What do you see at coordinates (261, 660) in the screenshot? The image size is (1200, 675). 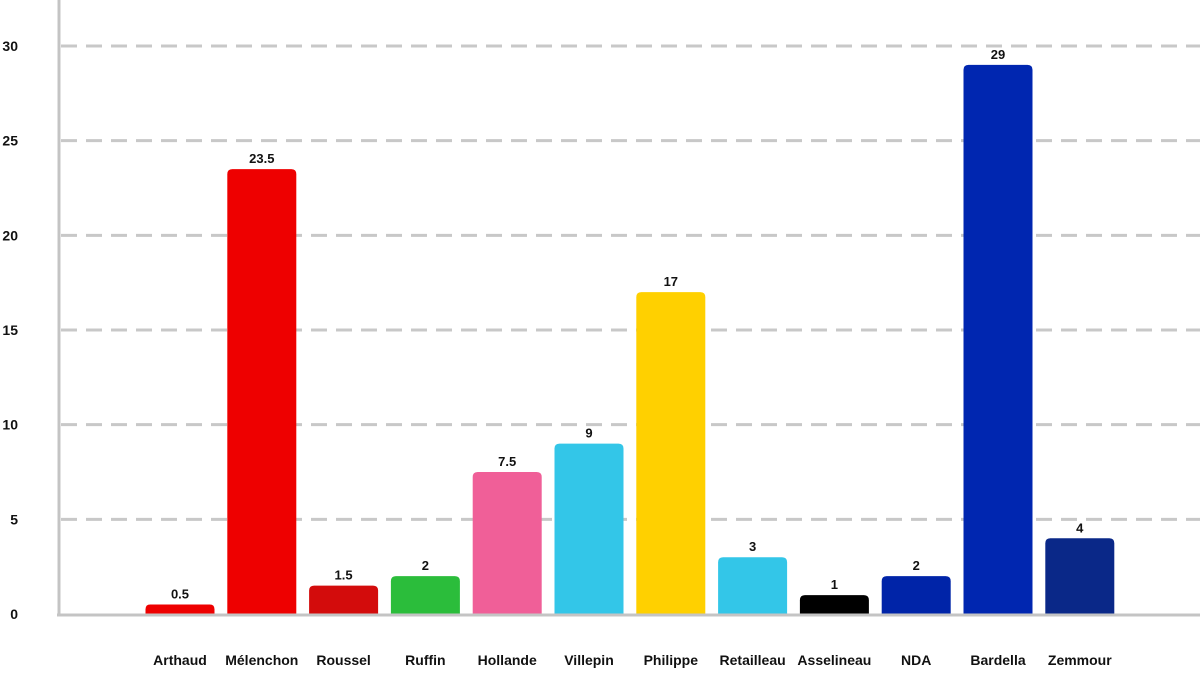 I see `x-tick-label: Mélenchon` at bounding box center [261, 660].